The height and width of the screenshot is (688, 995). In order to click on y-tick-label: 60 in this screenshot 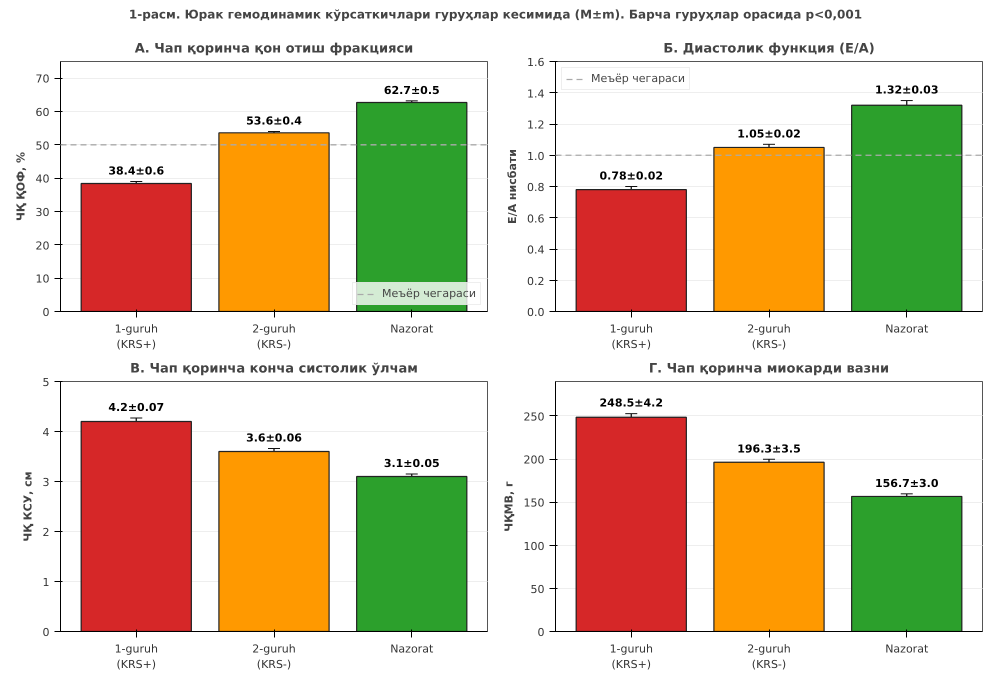, I will do `click(43, 112)`.